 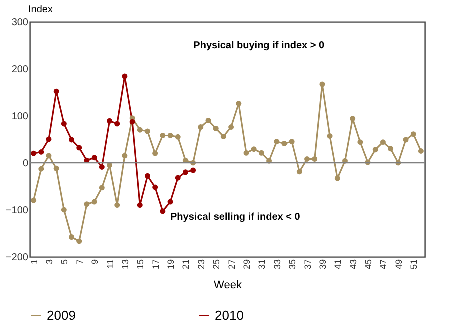 I want to click on annotation: Physical buying if index > 0, so click(x=259, y=46).